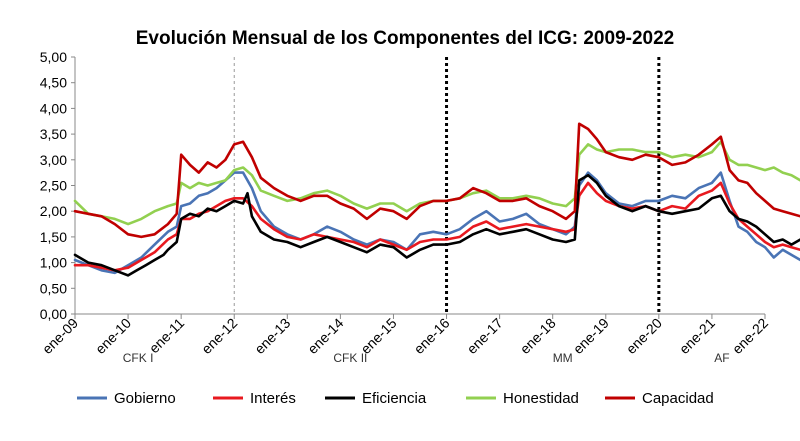  What do you see at coordinates (644, 336) in the screenshot?
I see `x-tick-label: ene-20` at bounding box center [644, 336].